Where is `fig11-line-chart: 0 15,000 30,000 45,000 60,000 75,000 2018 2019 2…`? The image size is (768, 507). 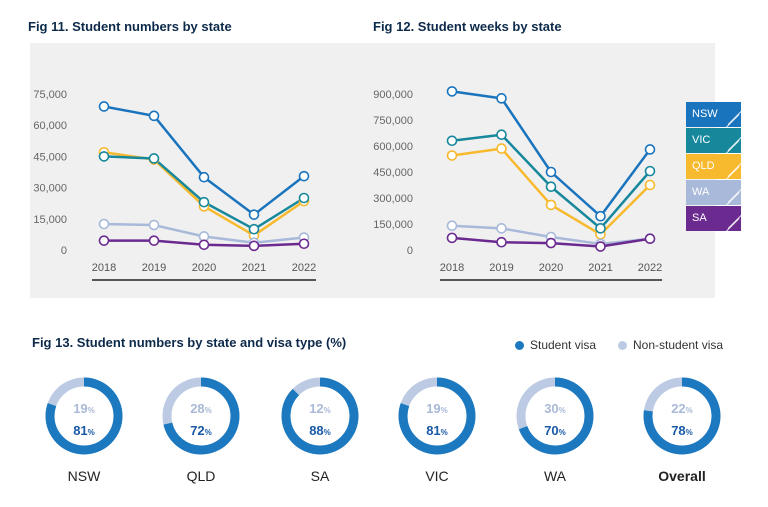 fig11-line-chart: 0 15,000 30,000 45,000 60,000 75,000 2018 2019 2… is located at coordinates (174, 185).